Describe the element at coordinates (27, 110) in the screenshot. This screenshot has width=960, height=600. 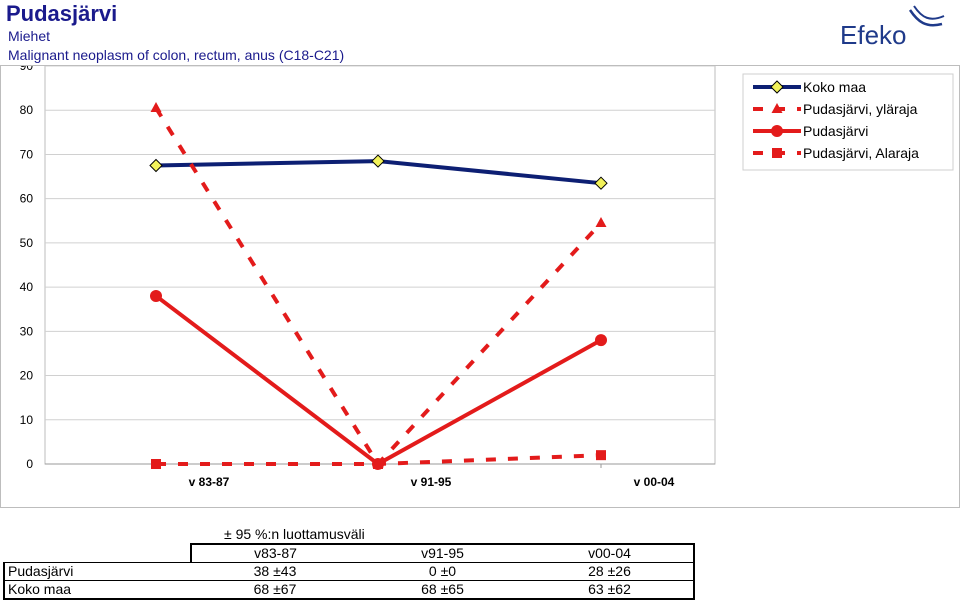
I see `y-tick-label: 80` at that location.